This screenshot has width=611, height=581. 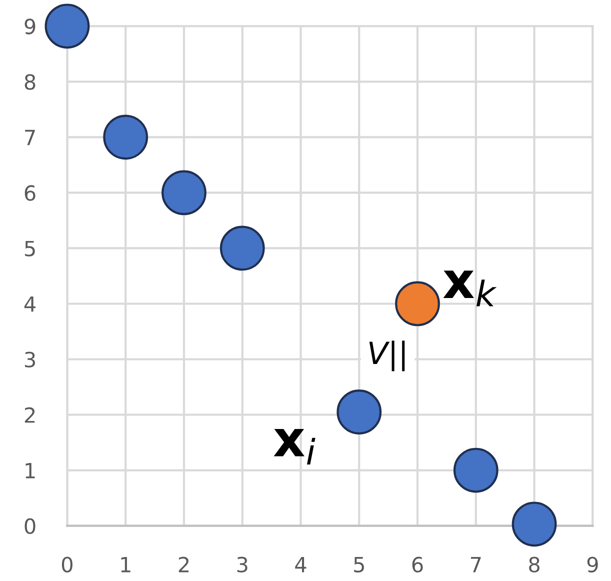 What do you see at coordinates (475, 564) in the screenshot?
I see `x-tick-label: 7` at bounding box center [475, 564].